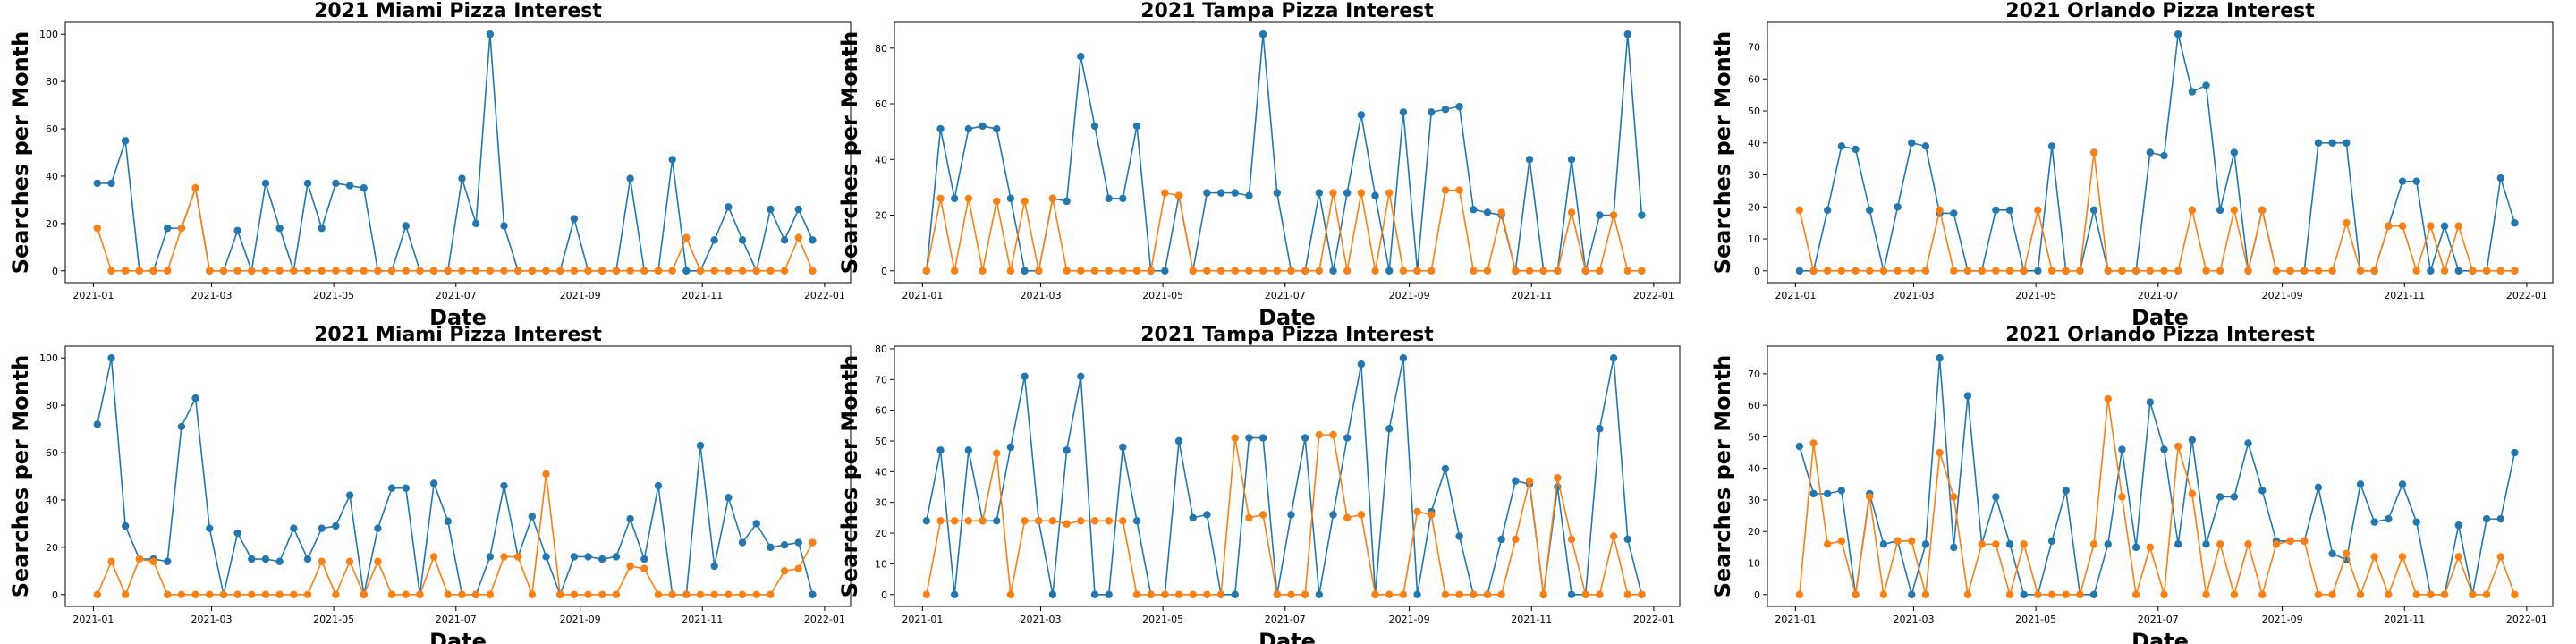 This screenshot has height=644, width=2576. Describe the element at coordinates (1285, 619) in the screenshot. I see `x-tick-label: 2021-07` at that location.